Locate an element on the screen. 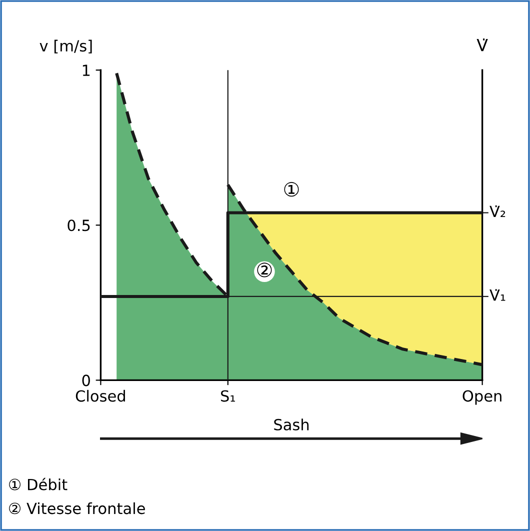 The height and width of the screenshot is (531, 530). y-axis-title: v [m/s] is located at coordinates (66, 47).